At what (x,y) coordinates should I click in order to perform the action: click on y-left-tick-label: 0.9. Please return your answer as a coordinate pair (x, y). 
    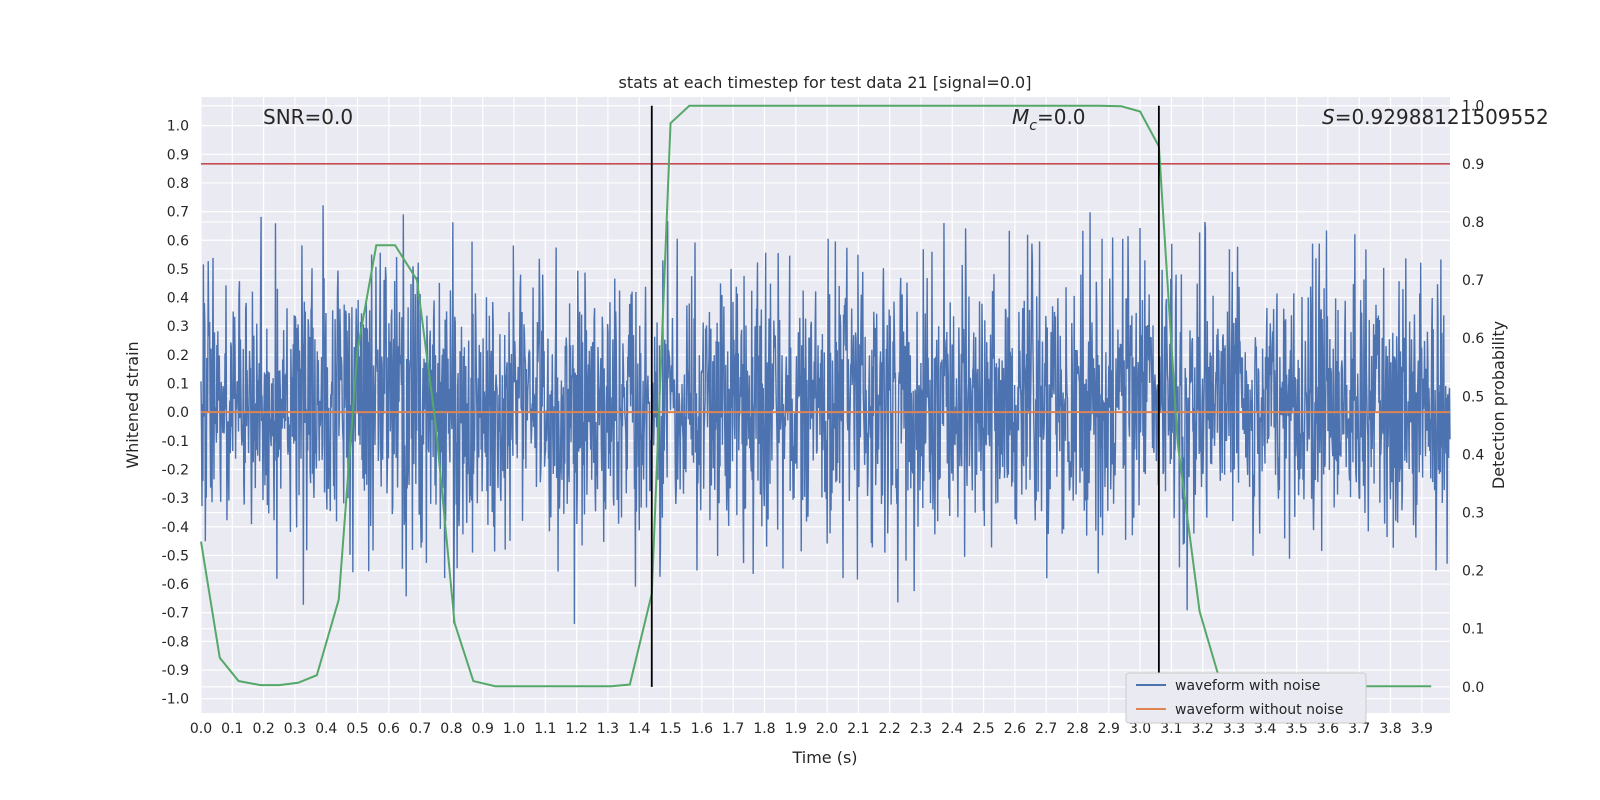
    Looking at the image, I should click on (178, 155).